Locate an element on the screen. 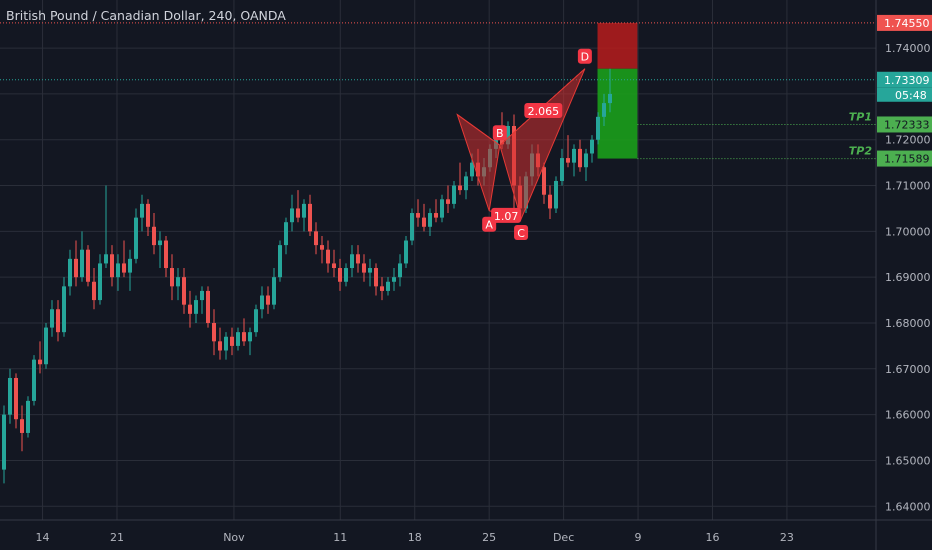  countdown-tag is located at coordinates (904, 94).